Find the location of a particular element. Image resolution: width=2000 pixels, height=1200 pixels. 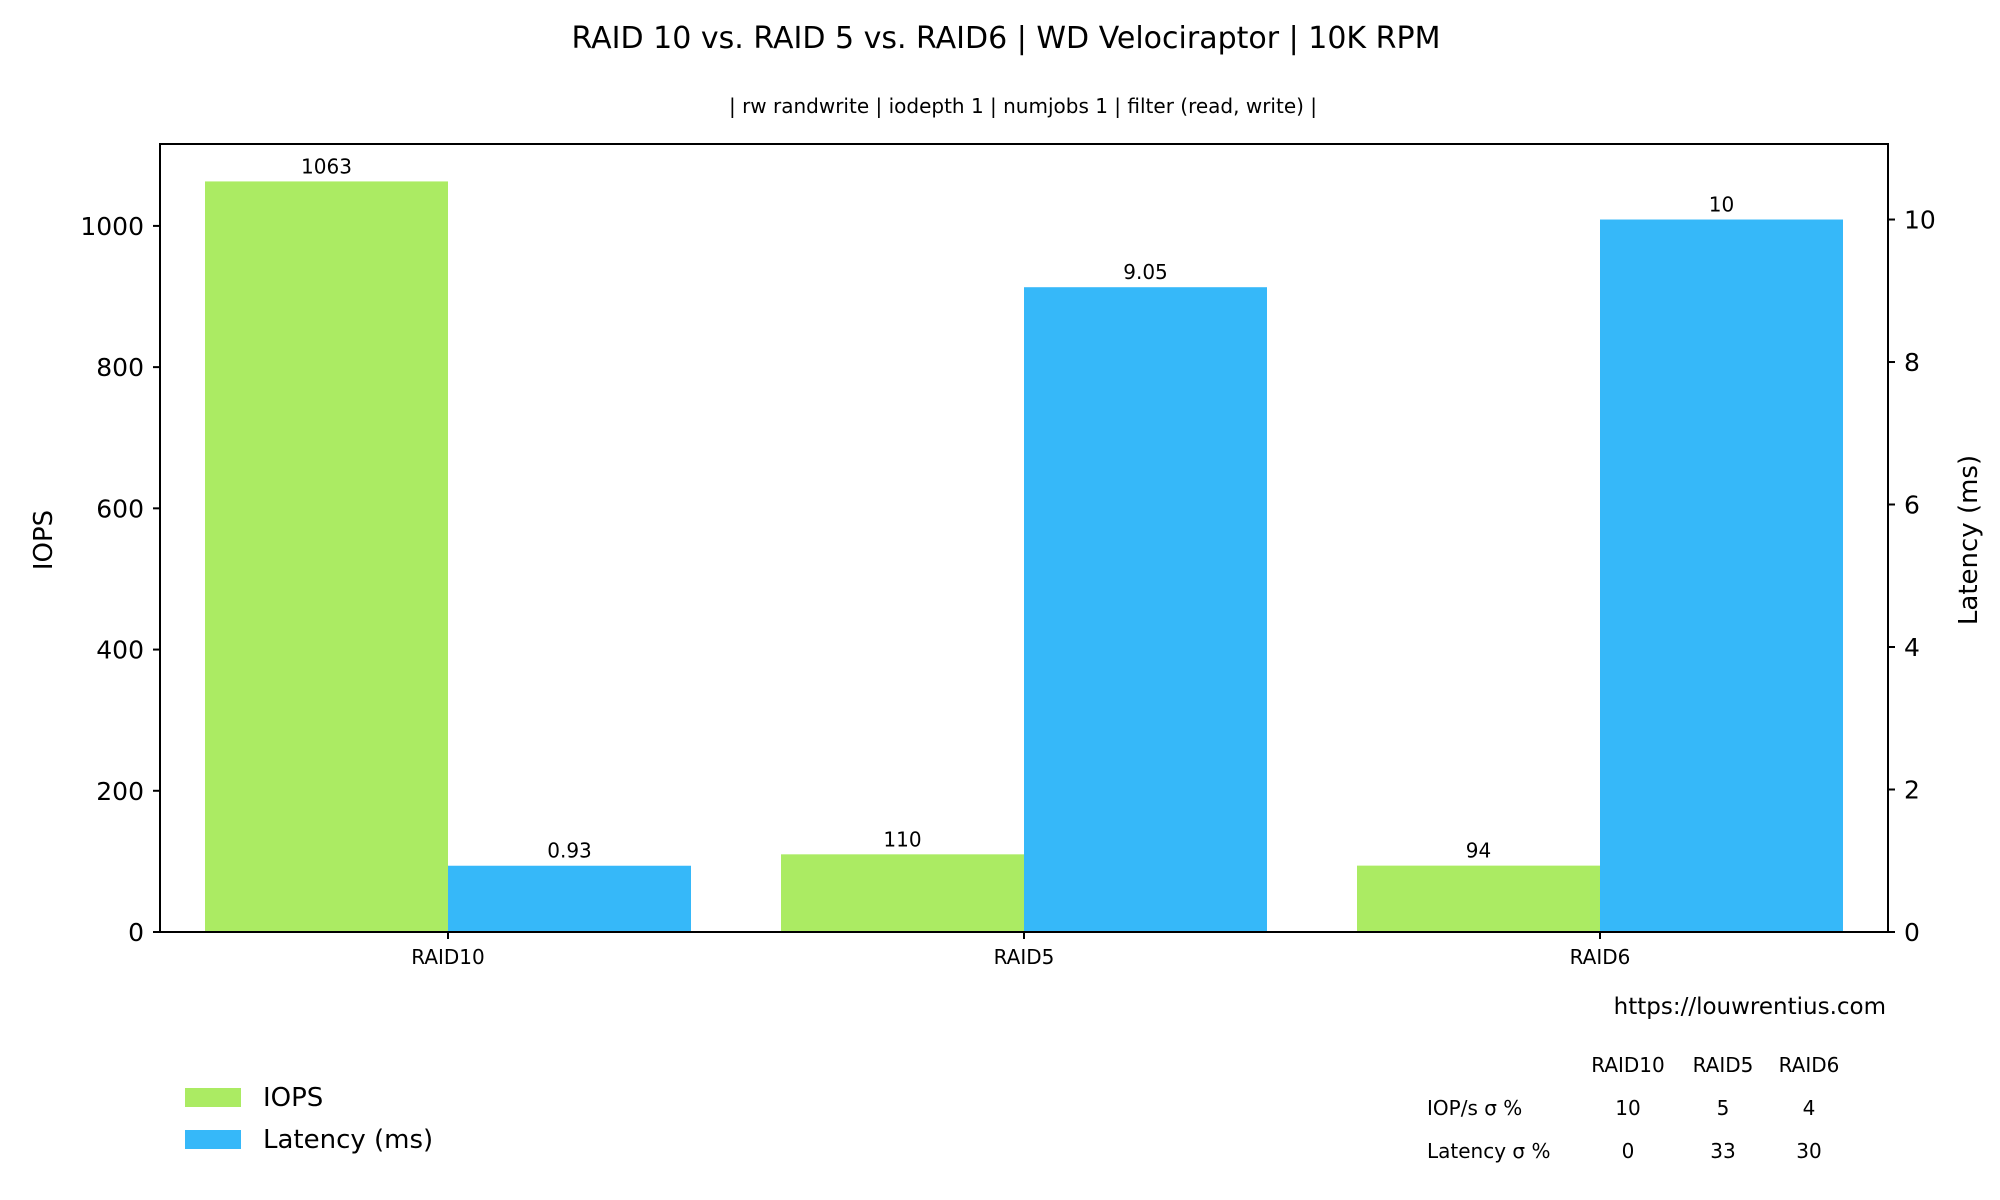

x-tick-label: RAID6 is located at coordinates (1600, 957).